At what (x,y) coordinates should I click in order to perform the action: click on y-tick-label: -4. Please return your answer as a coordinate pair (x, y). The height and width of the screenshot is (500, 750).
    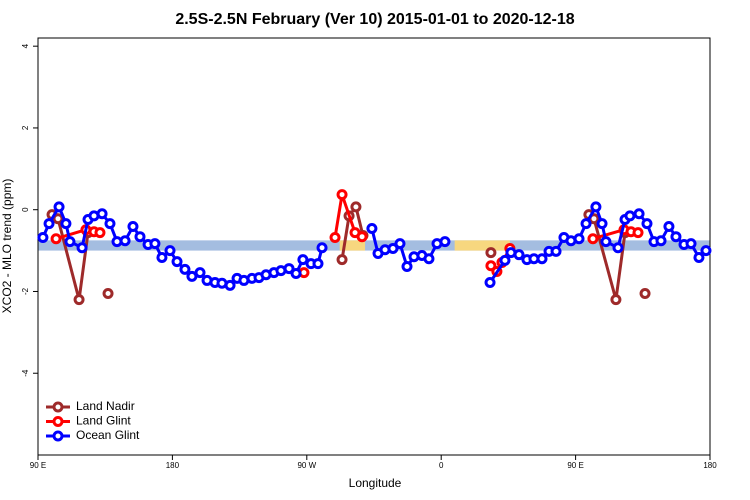
    Looking at the image, I should click on (25, 373).